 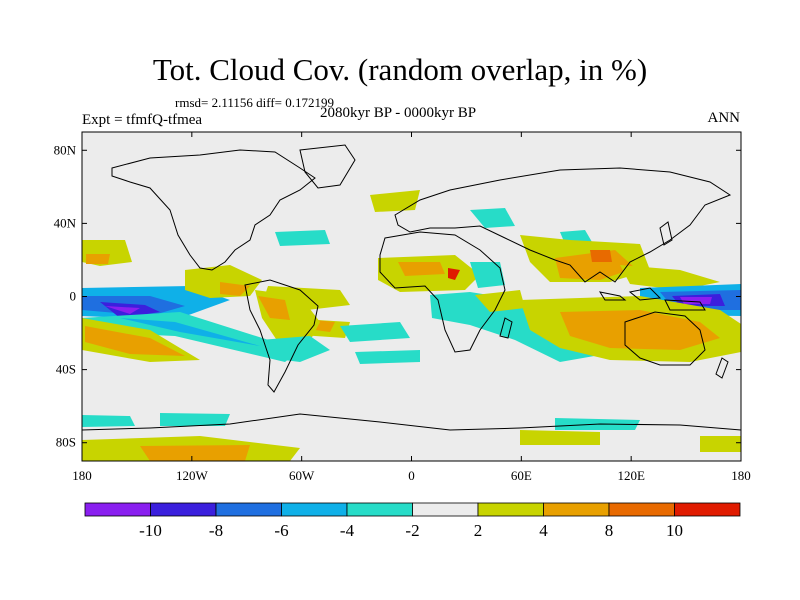 I want to click on lat-tick-label: 80S, so click(x=66, y=442).